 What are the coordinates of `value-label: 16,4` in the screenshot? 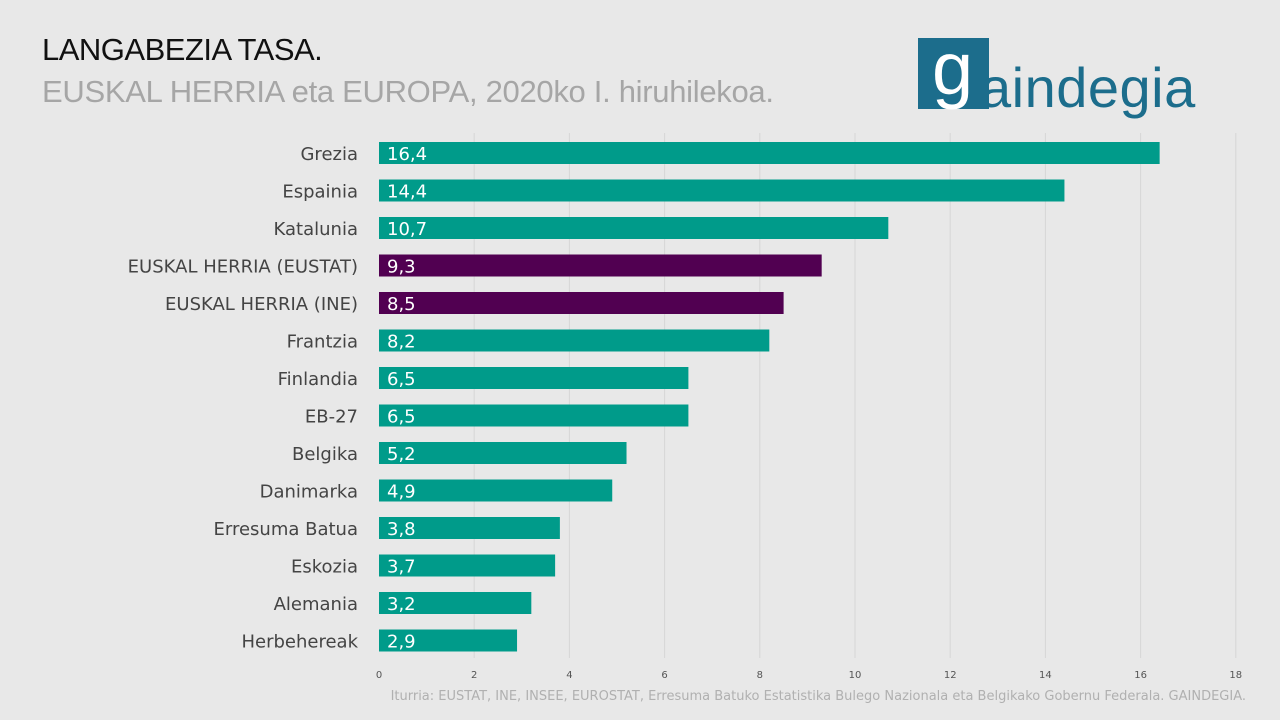 It's located at (407, 154).